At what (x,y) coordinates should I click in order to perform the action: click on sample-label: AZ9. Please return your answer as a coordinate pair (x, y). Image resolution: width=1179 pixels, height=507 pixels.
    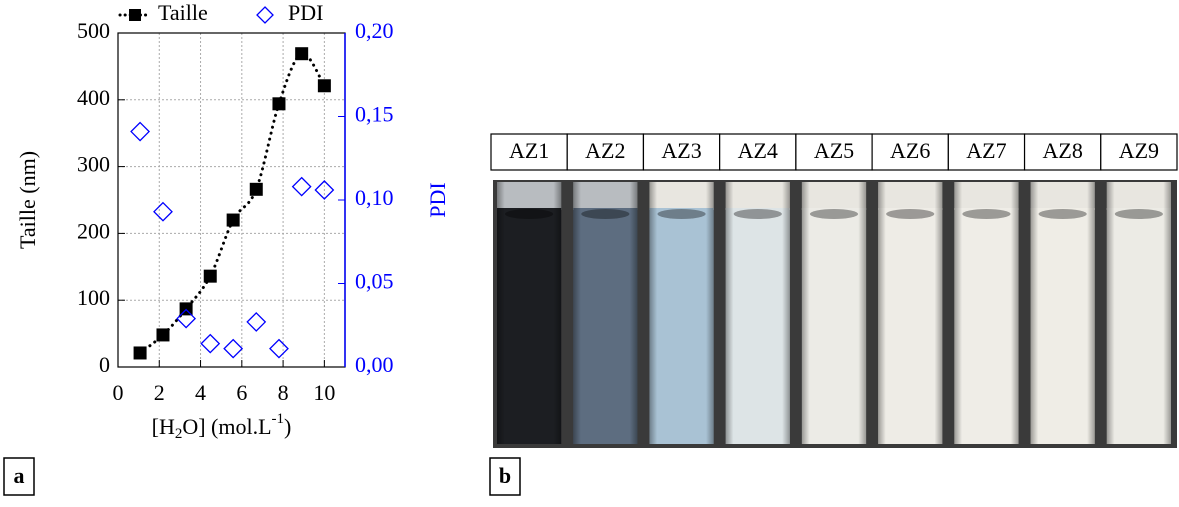
    Looking at the image, I should click on (1139, 150).